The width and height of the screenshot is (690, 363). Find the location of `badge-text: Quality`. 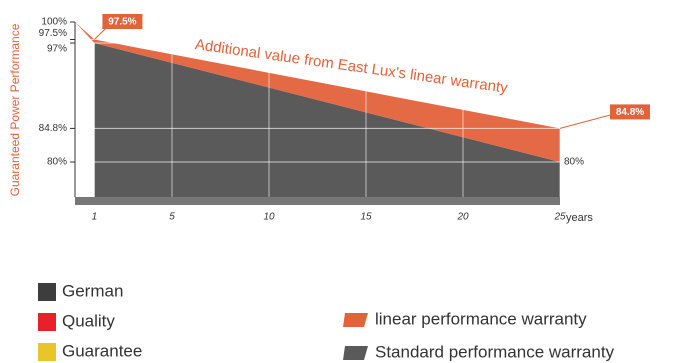

badge-text: Quality is located at coordinates (88, 320).